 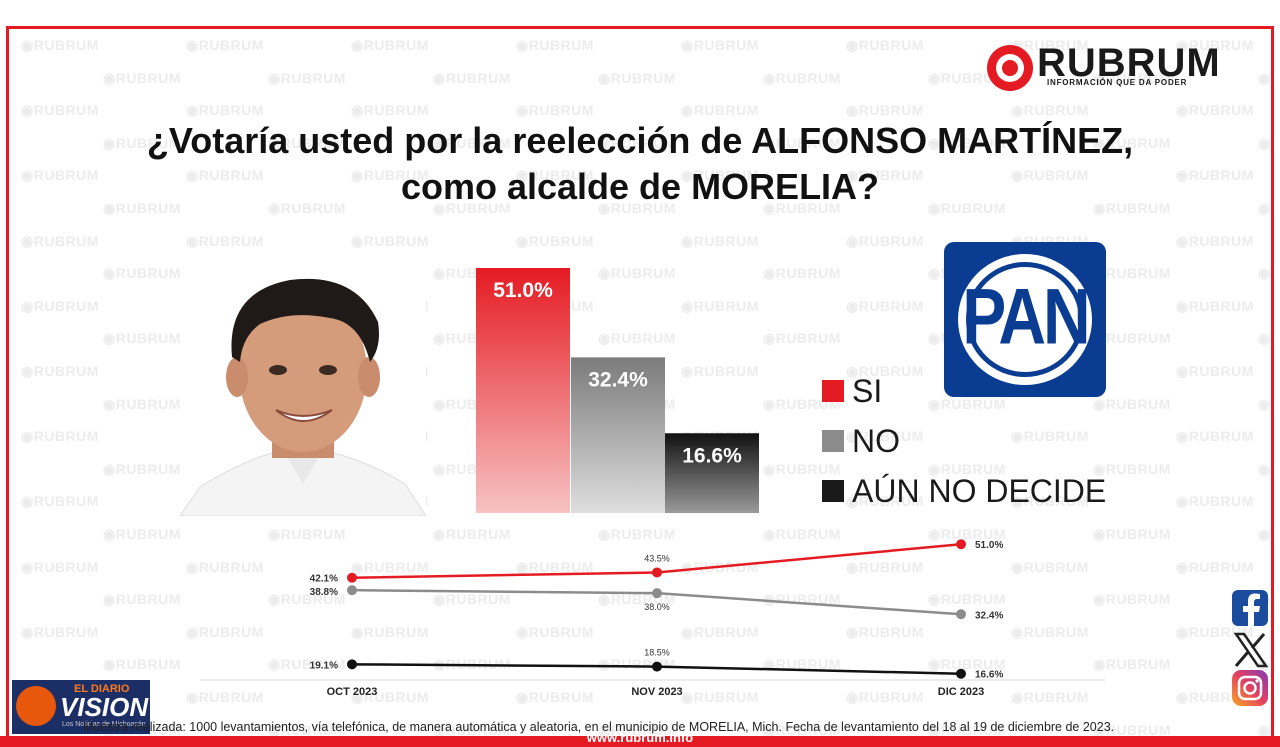 I want to click on legend-swatch-si, so click(x=833, y=391).